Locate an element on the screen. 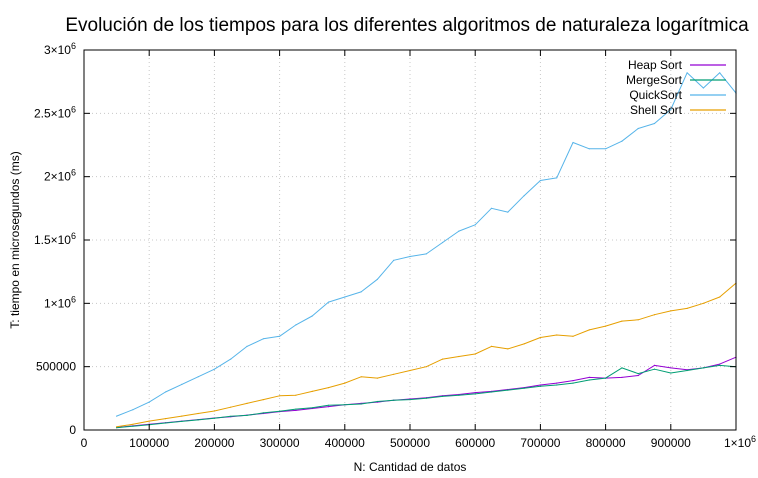 This screenshot has height=478, width=758. legend-label: Shell Sort is located at coordinates (656, 110).